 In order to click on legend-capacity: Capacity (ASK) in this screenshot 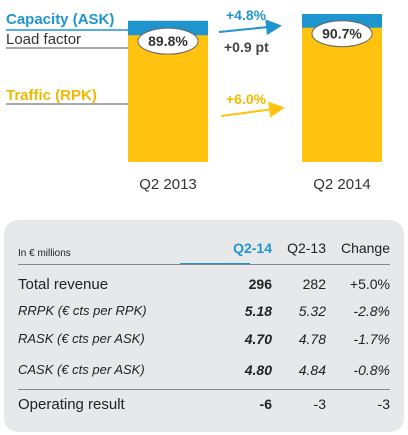, I will do `click(60, 19)`.